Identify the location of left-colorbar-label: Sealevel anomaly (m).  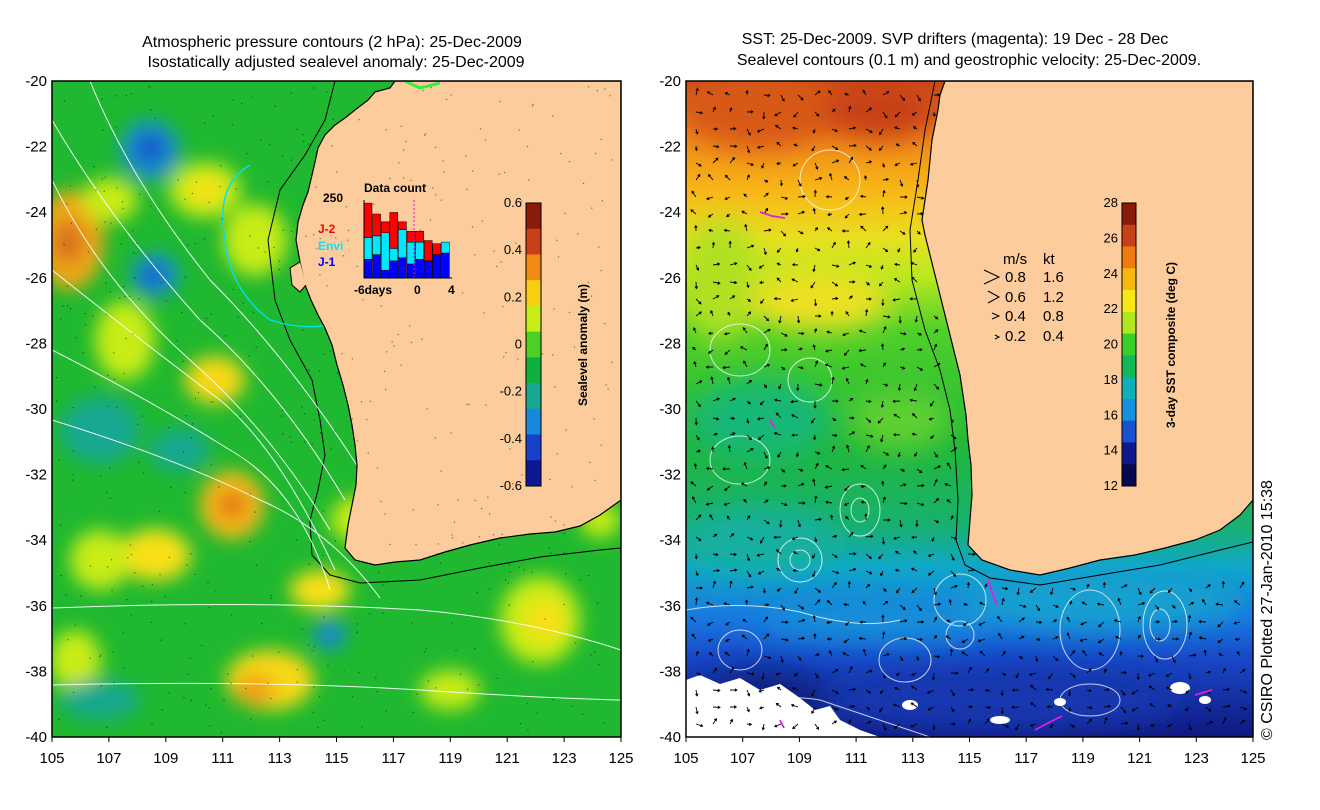
(583, 345).